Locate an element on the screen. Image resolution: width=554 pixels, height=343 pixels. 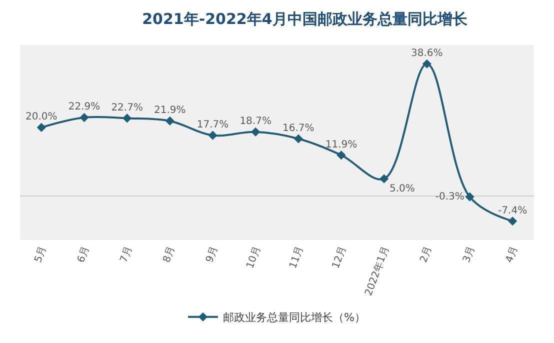
x-tick-label: 5月 is located at coordinates (41, 254).